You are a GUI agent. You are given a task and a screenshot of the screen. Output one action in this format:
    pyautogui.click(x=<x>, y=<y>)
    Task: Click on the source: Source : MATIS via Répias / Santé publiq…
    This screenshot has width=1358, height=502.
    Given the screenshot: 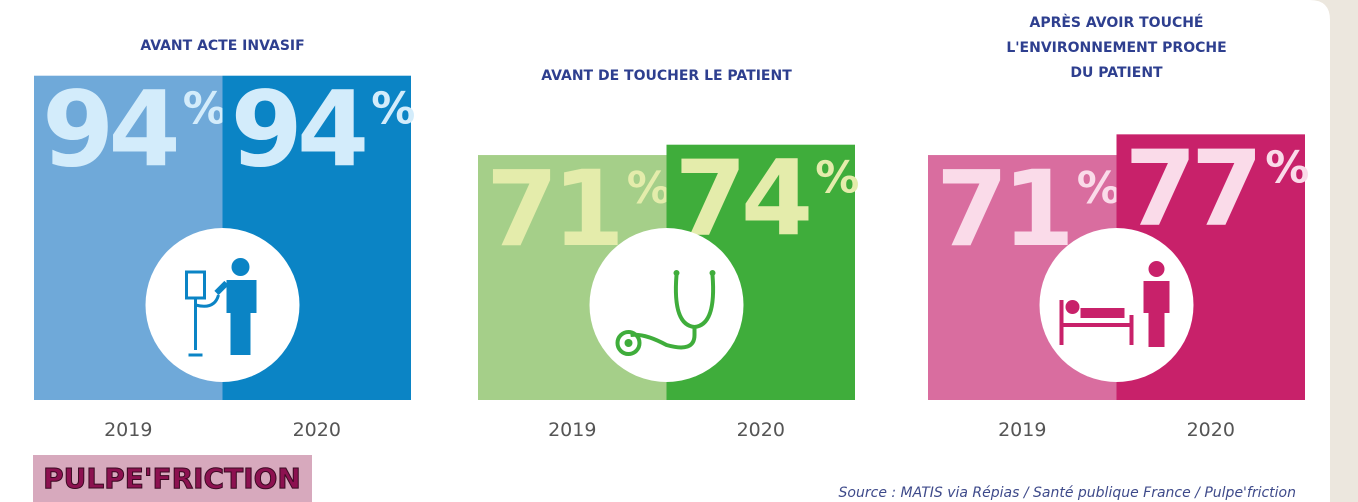 What is the action you would take?
    pyautogui.click(x=1067, y=493)
    